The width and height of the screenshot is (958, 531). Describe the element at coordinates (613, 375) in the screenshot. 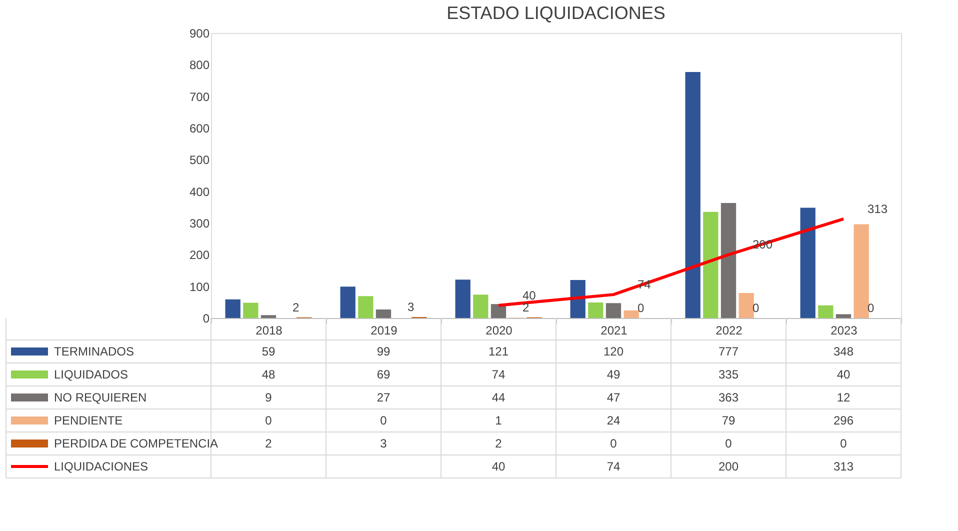

I see `data-label: 49` at that location.